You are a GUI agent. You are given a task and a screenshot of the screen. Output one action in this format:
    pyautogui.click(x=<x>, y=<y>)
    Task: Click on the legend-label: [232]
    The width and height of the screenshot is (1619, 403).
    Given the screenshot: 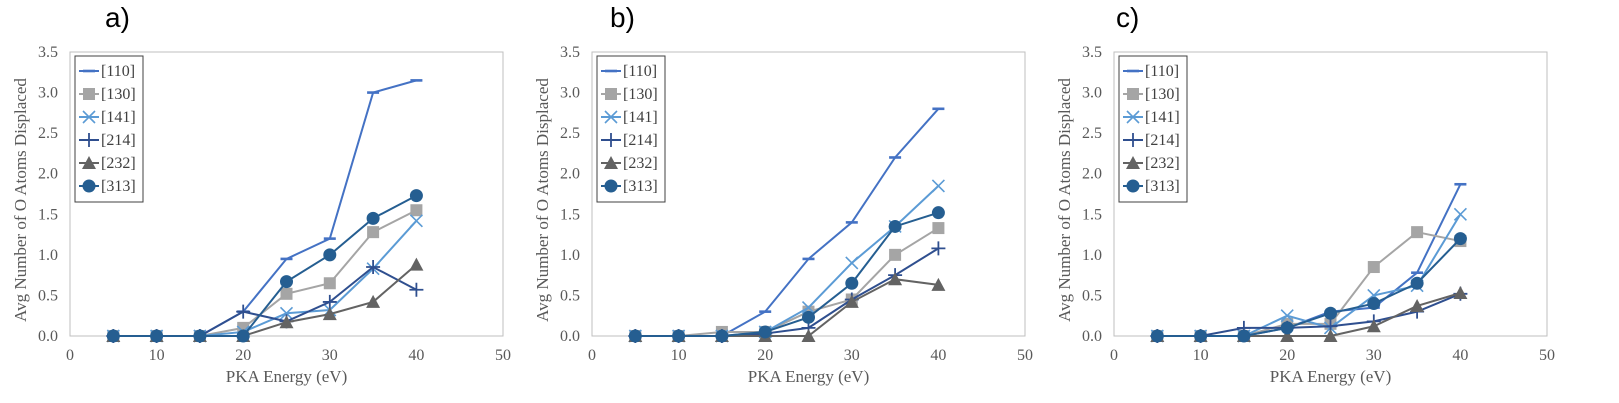 What is the action you would take?
    pyautogui.click(x=1162, y=163)
    